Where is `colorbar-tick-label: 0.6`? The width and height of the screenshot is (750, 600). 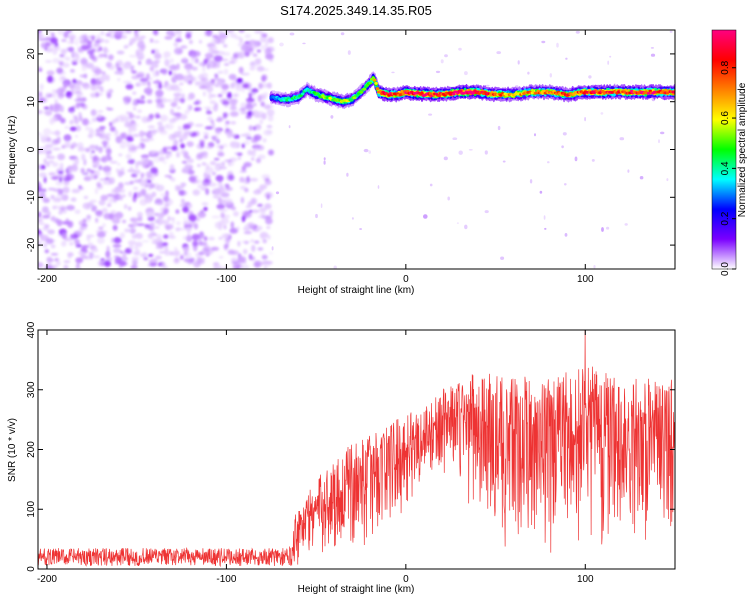
colorbar-tick-label: 0.6 is located at coordinates (725, 118).